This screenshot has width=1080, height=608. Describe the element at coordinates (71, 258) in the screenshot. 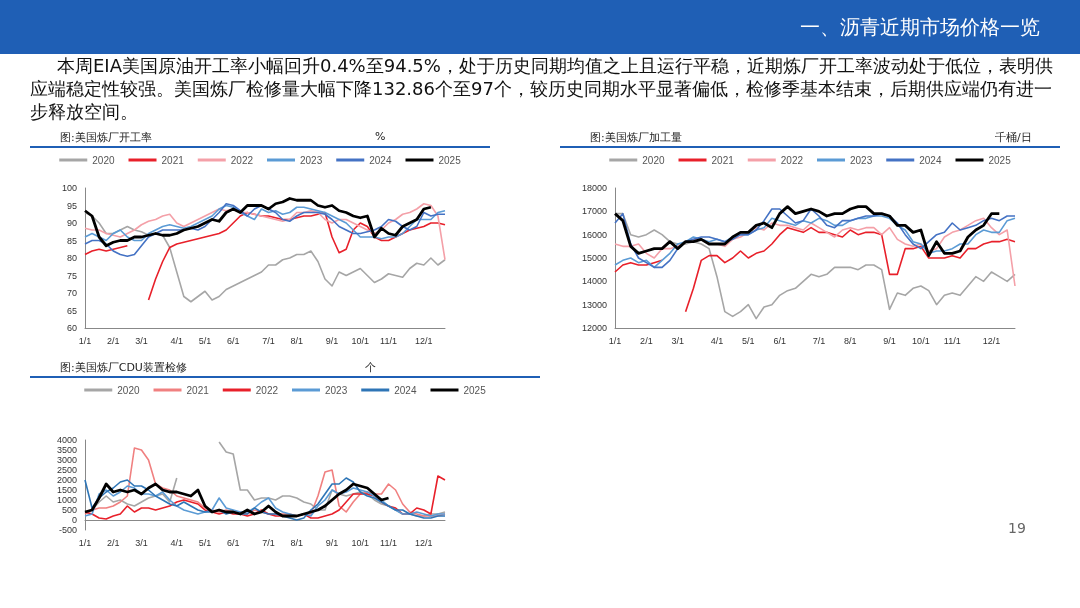

I see `y-tick-label: 80` at that location.